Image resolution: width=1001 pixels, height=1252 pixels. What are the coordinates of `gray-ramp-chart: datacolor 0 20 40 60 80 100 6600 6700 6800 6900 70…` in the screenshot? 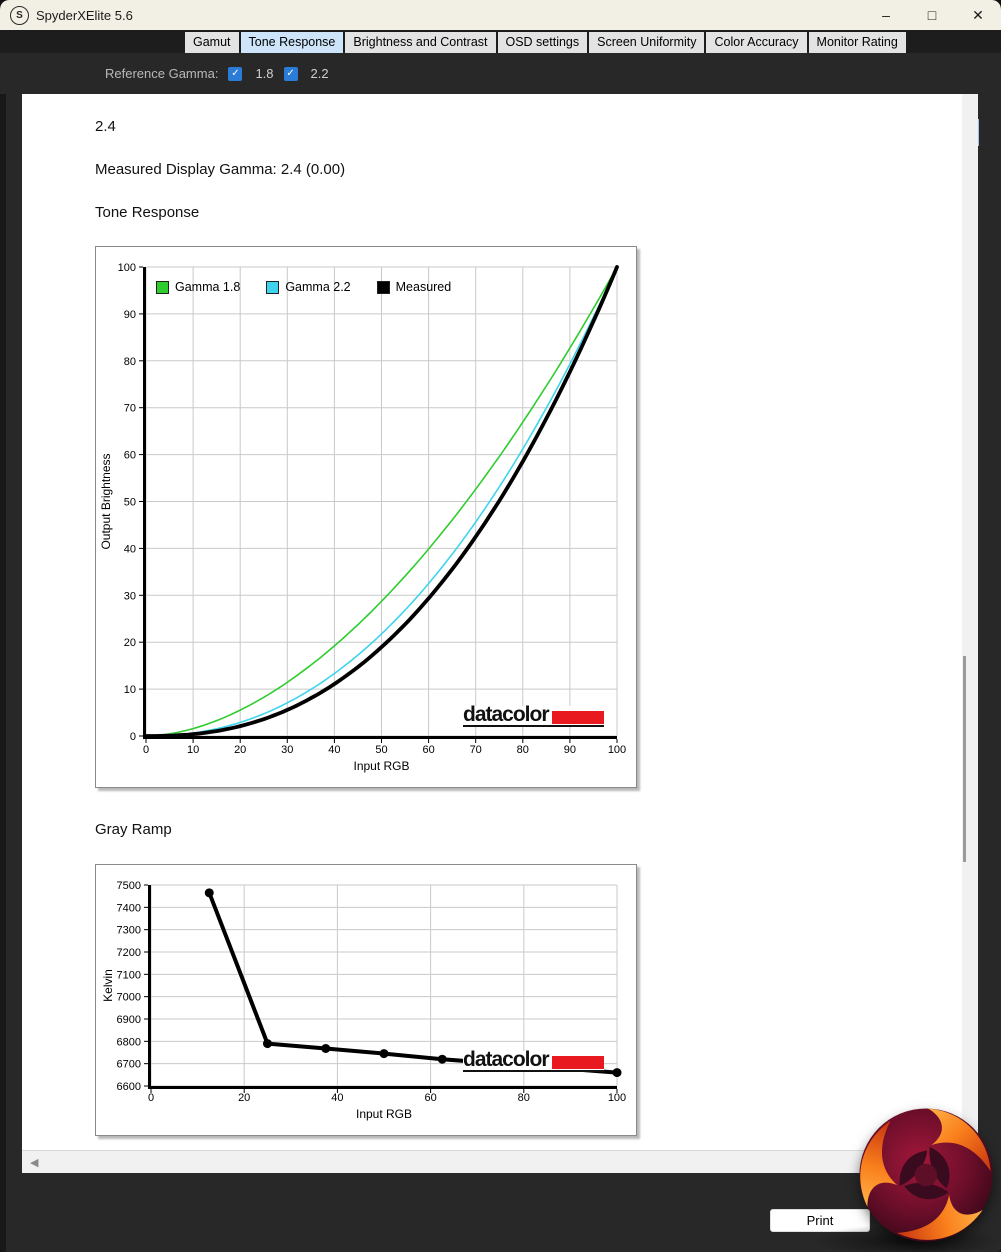 It's located at (366, 1000).